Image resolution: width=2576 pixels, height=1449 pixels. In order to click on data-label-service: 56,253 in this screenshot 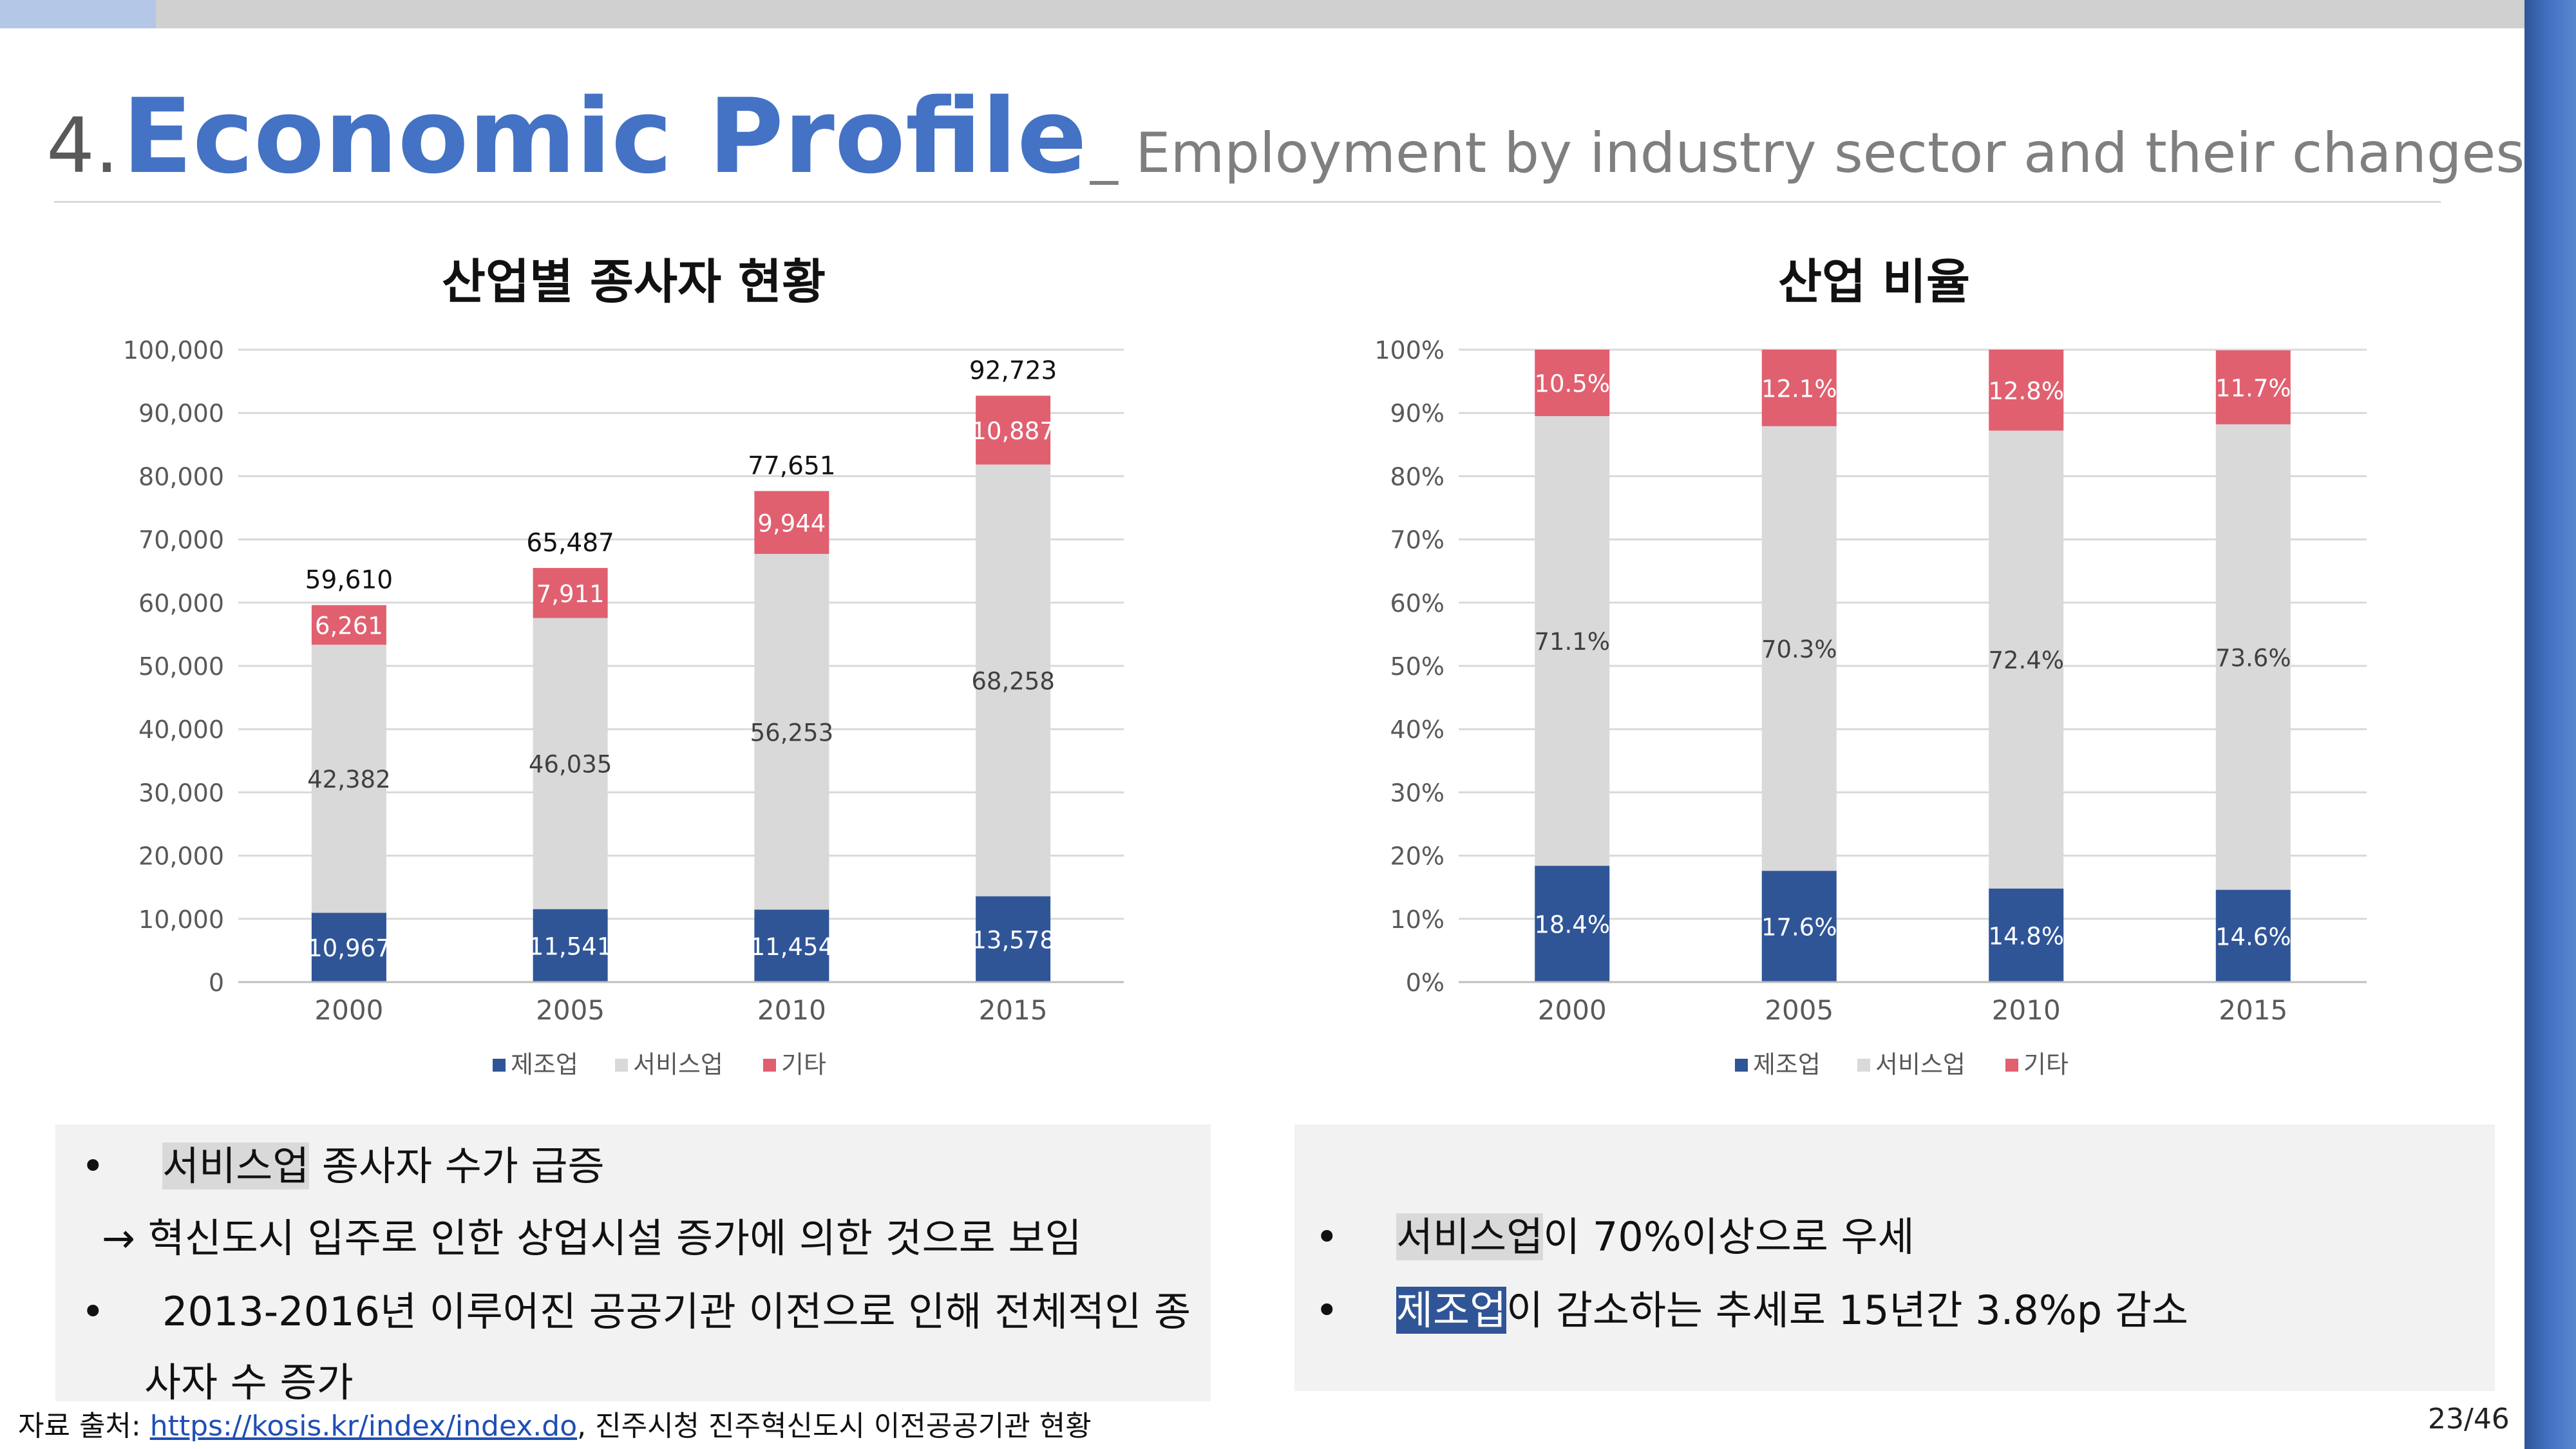, I will do `click(791, 732)`.